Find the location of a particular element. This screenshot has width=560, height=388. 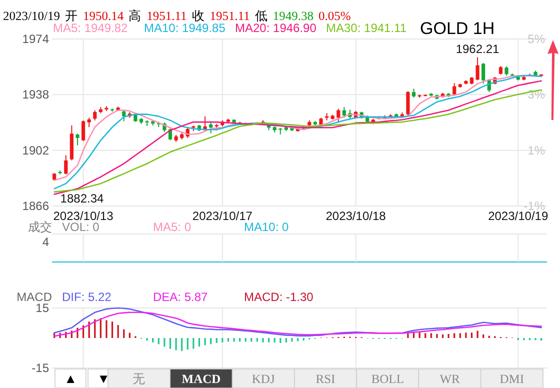

text: 成交 is located at coordinates (40, 227).